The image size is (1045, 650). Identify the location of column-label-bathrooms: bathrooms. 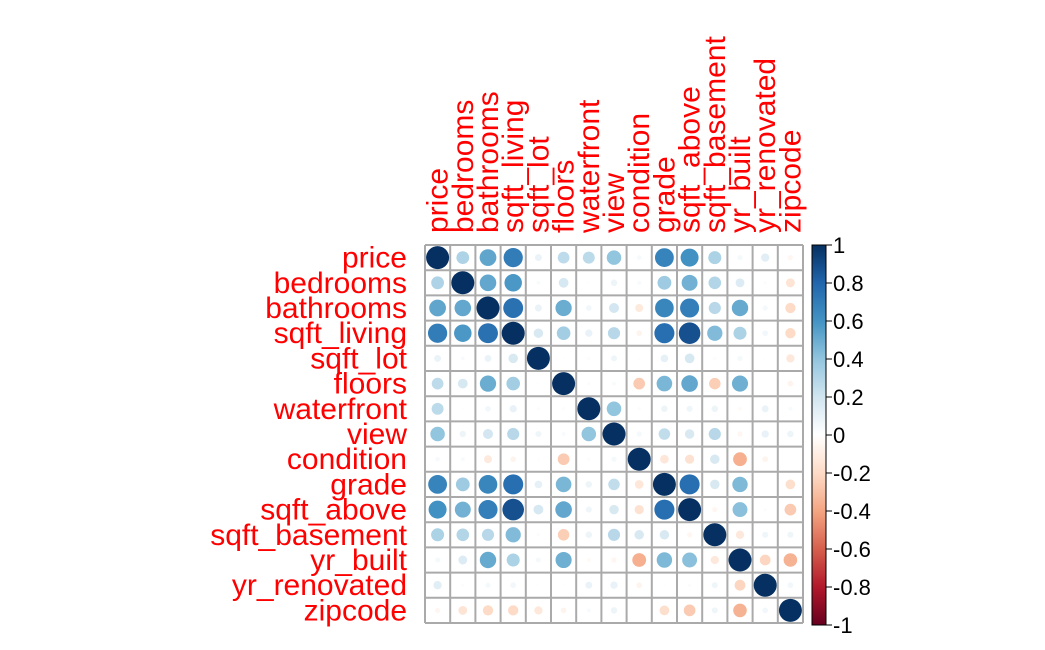
(488, 162).